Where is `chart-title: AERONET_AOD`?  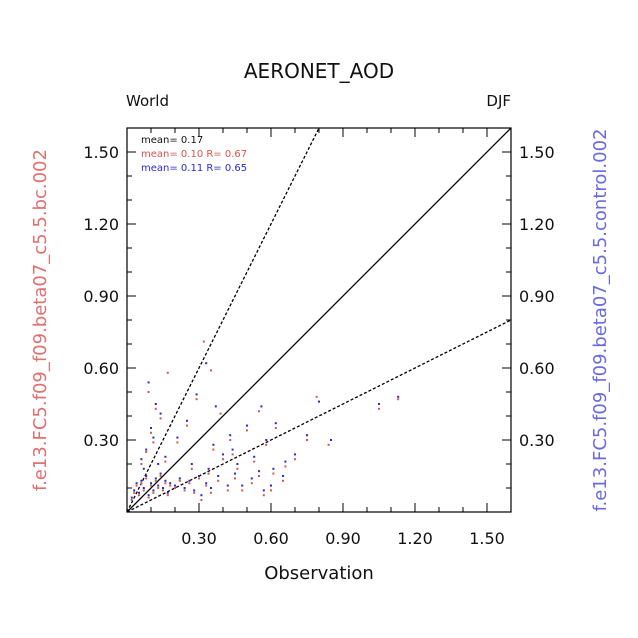
chart-title: AERONET_AOD is located at coordinates (319, 71).